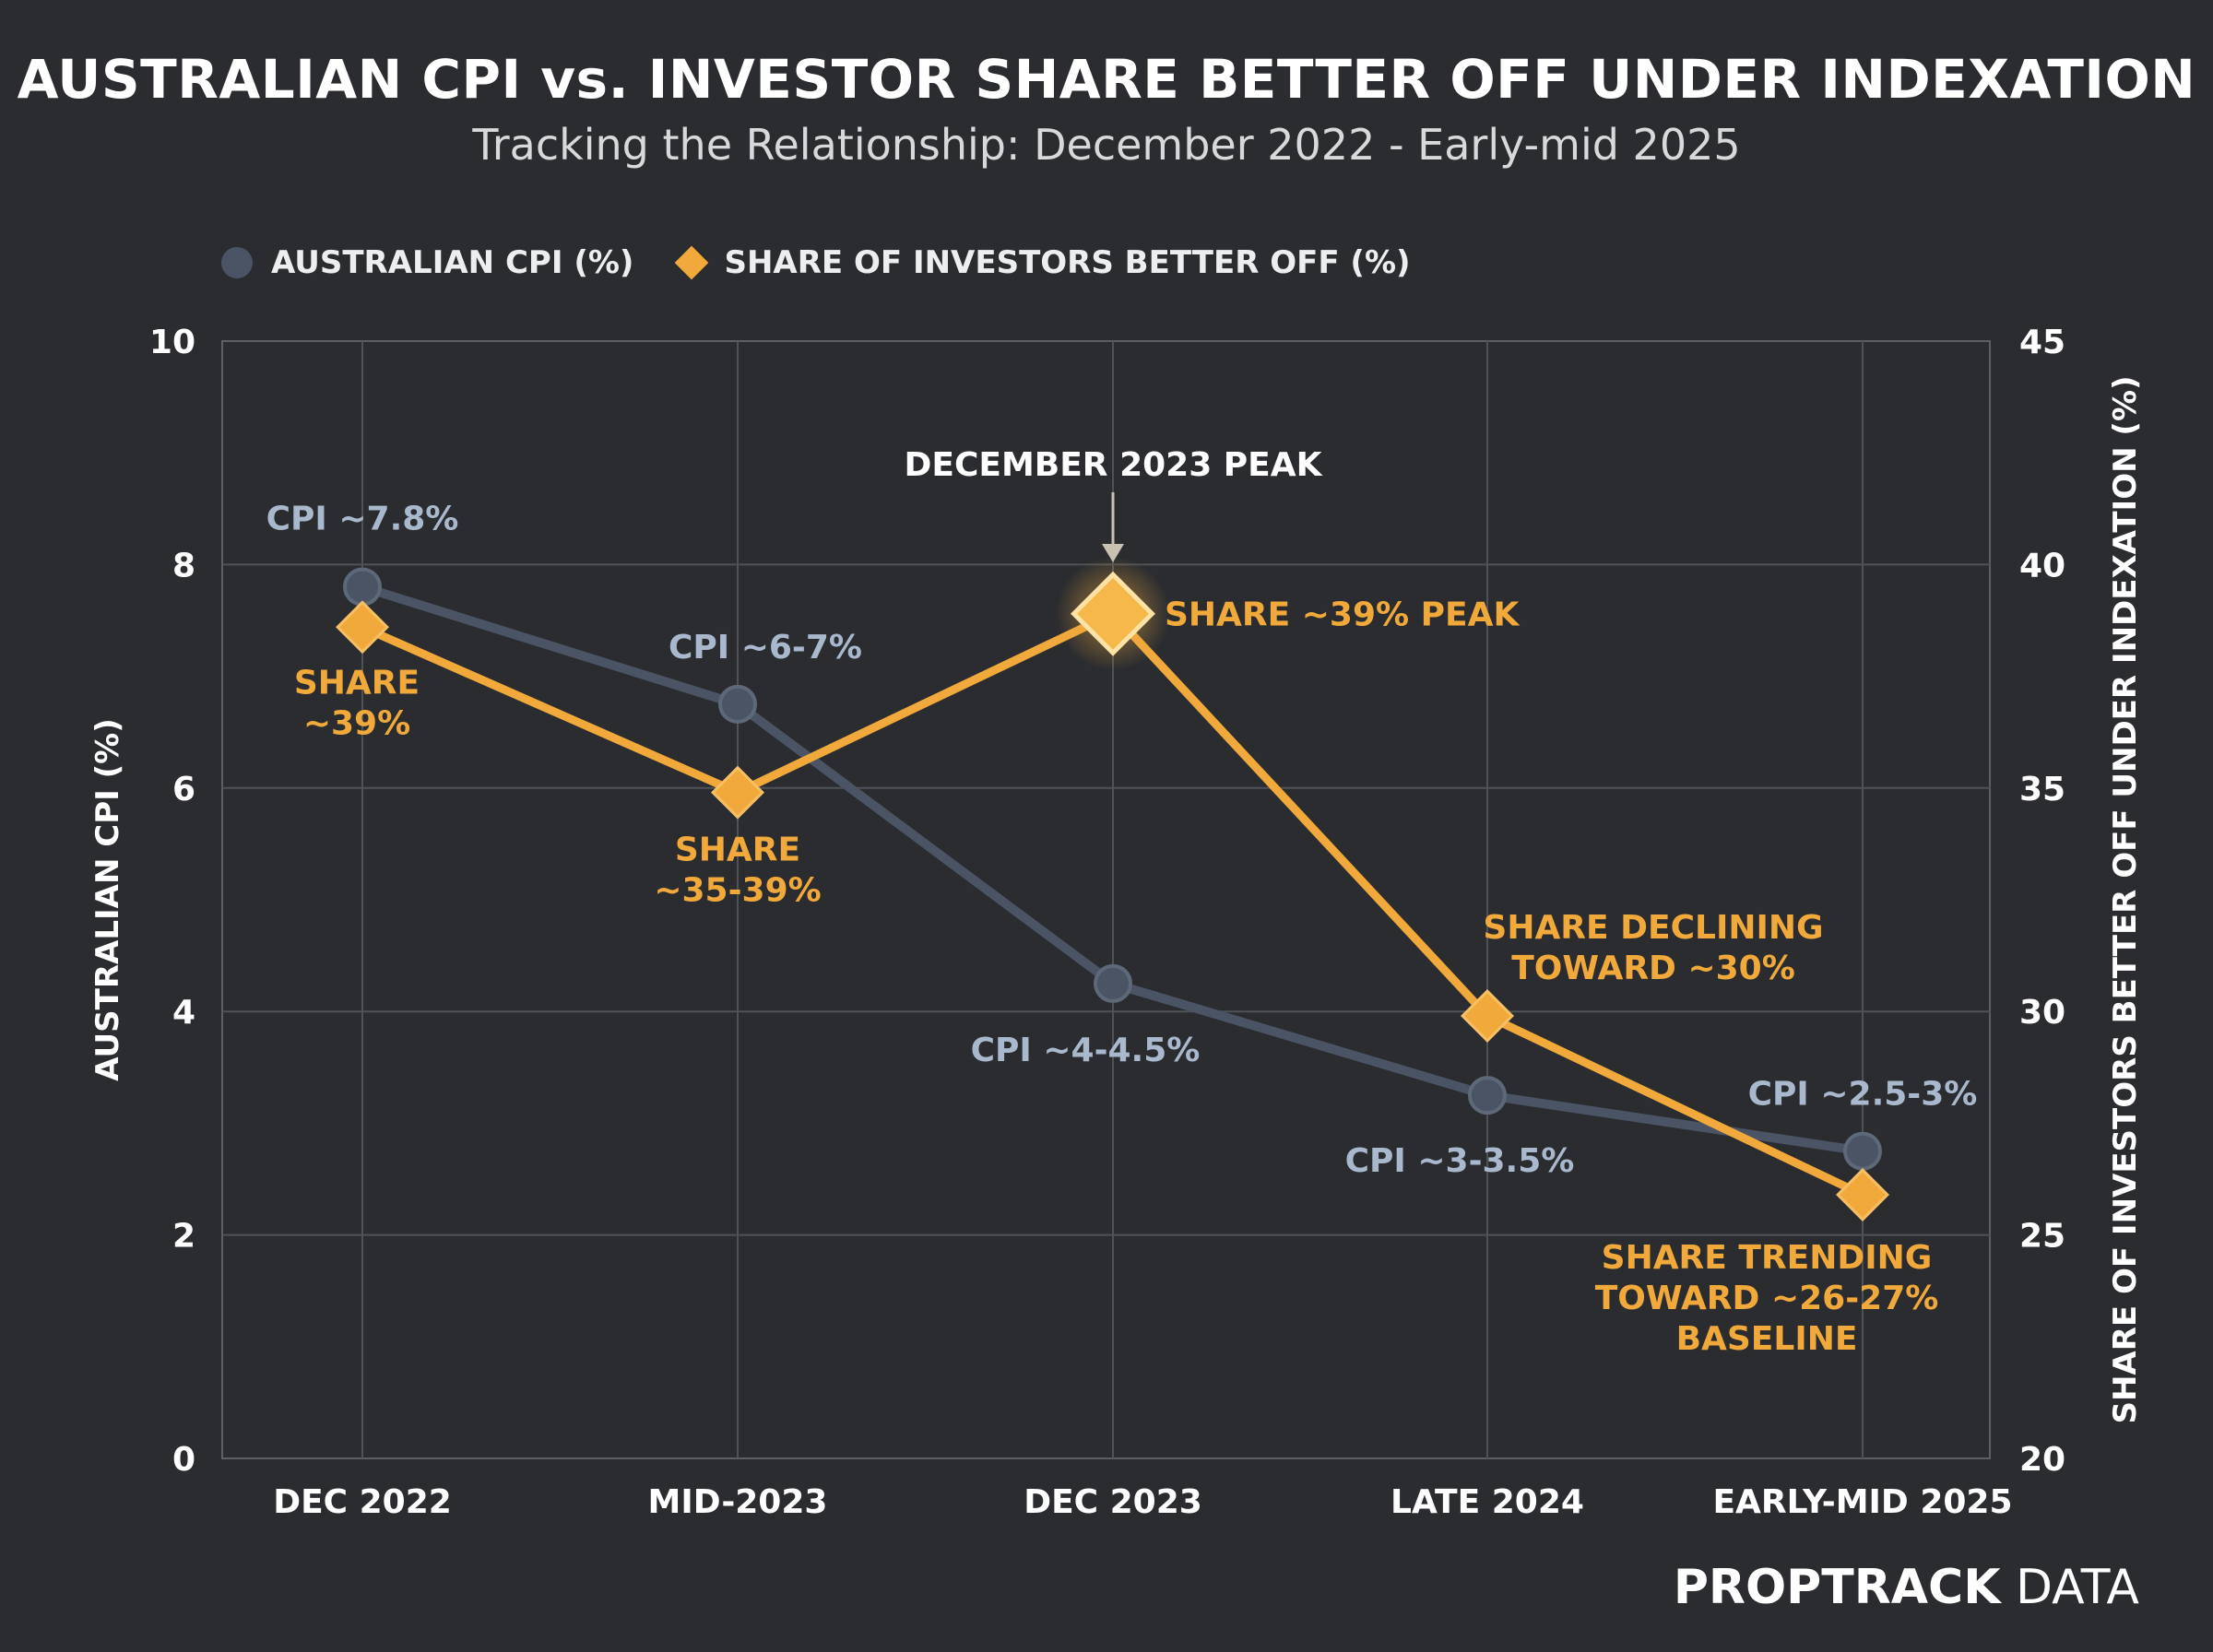  Describe the element at coordinates (1837, 1587) in the screenshot. I see `brand-bold: PROPTRACK` at that location.